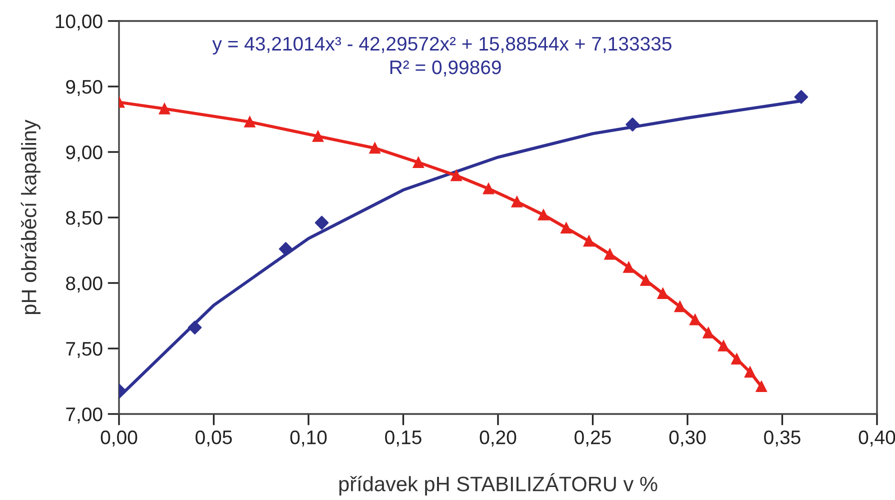  I want to click on x-tick-label: 0,35, so click(782, 438).